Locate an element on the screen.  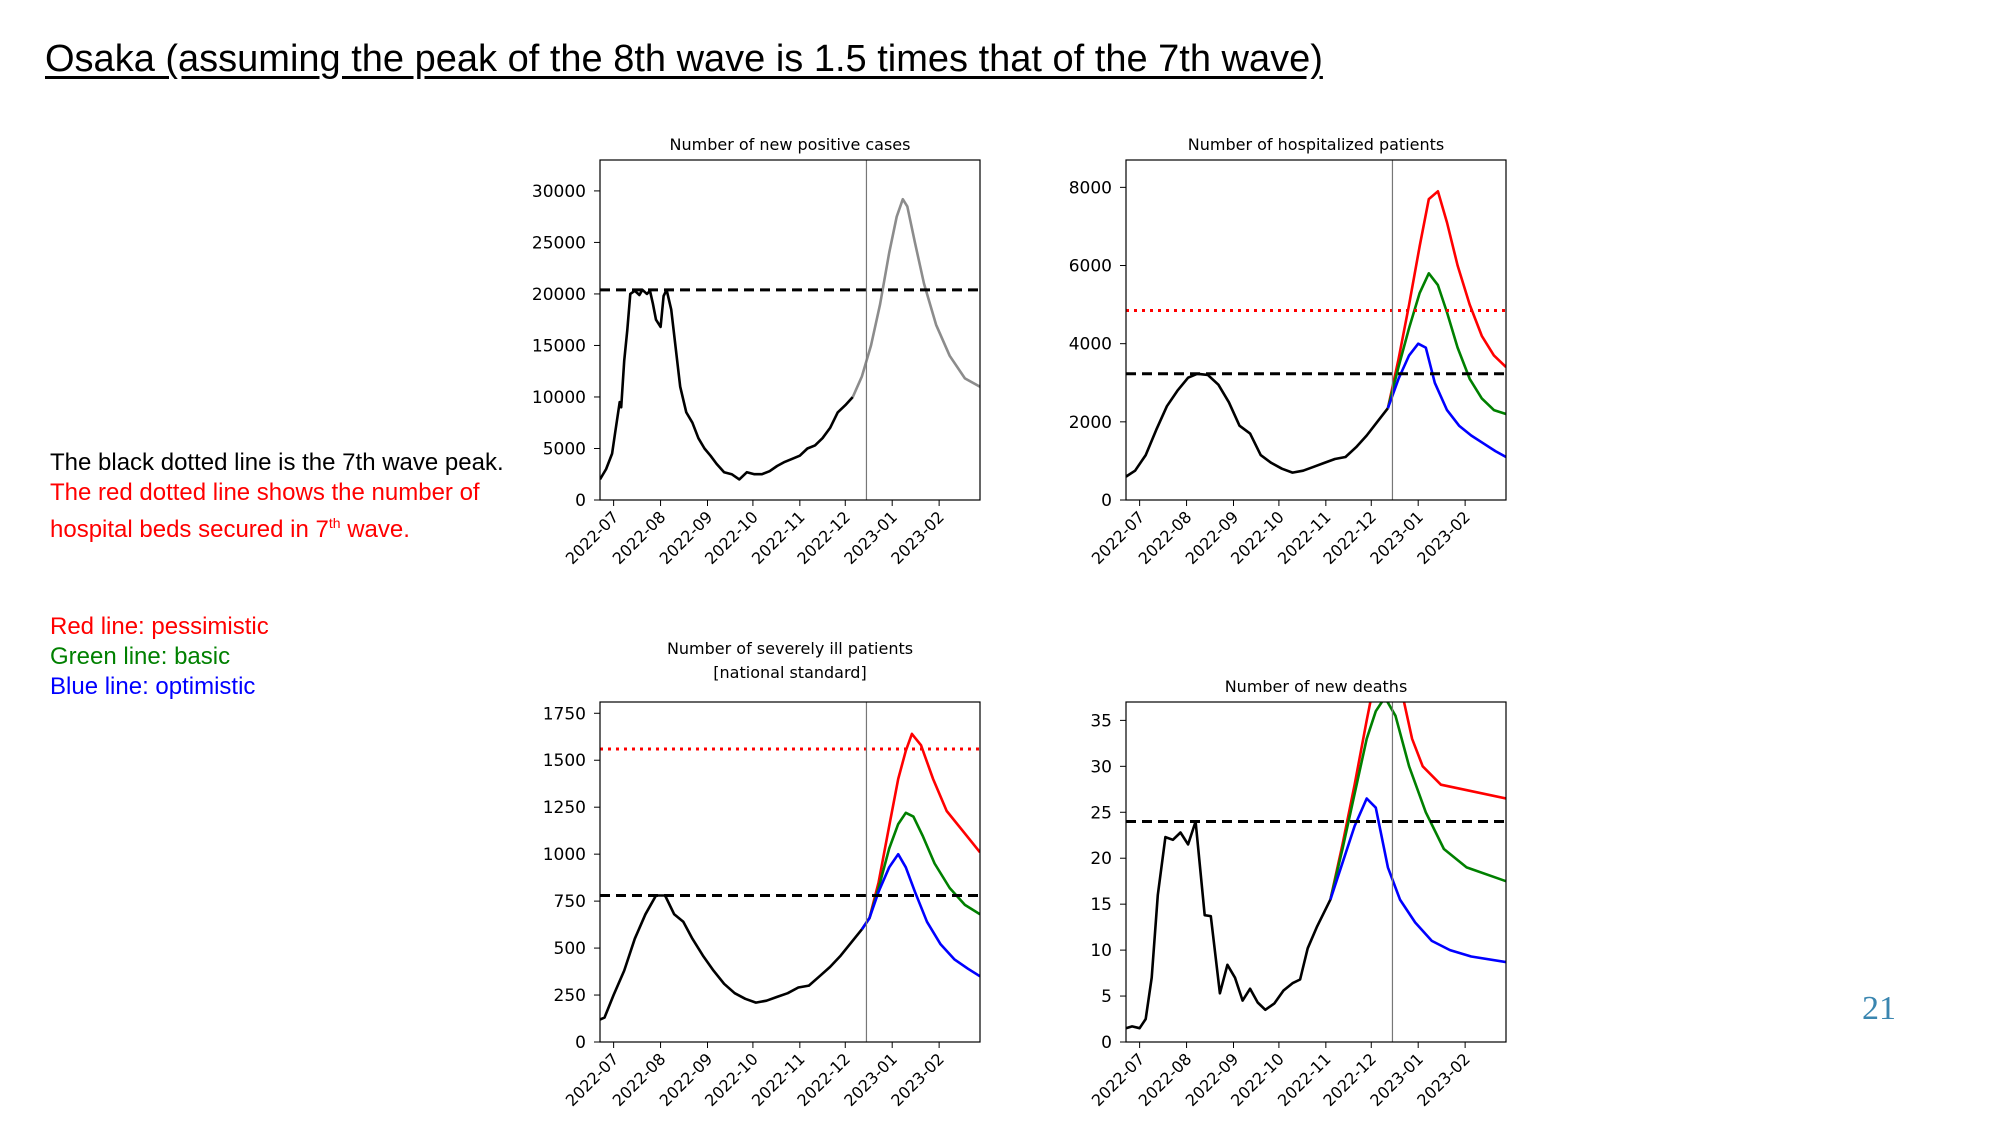
y-tick-label: 500 is located at coordinates (570, 949).